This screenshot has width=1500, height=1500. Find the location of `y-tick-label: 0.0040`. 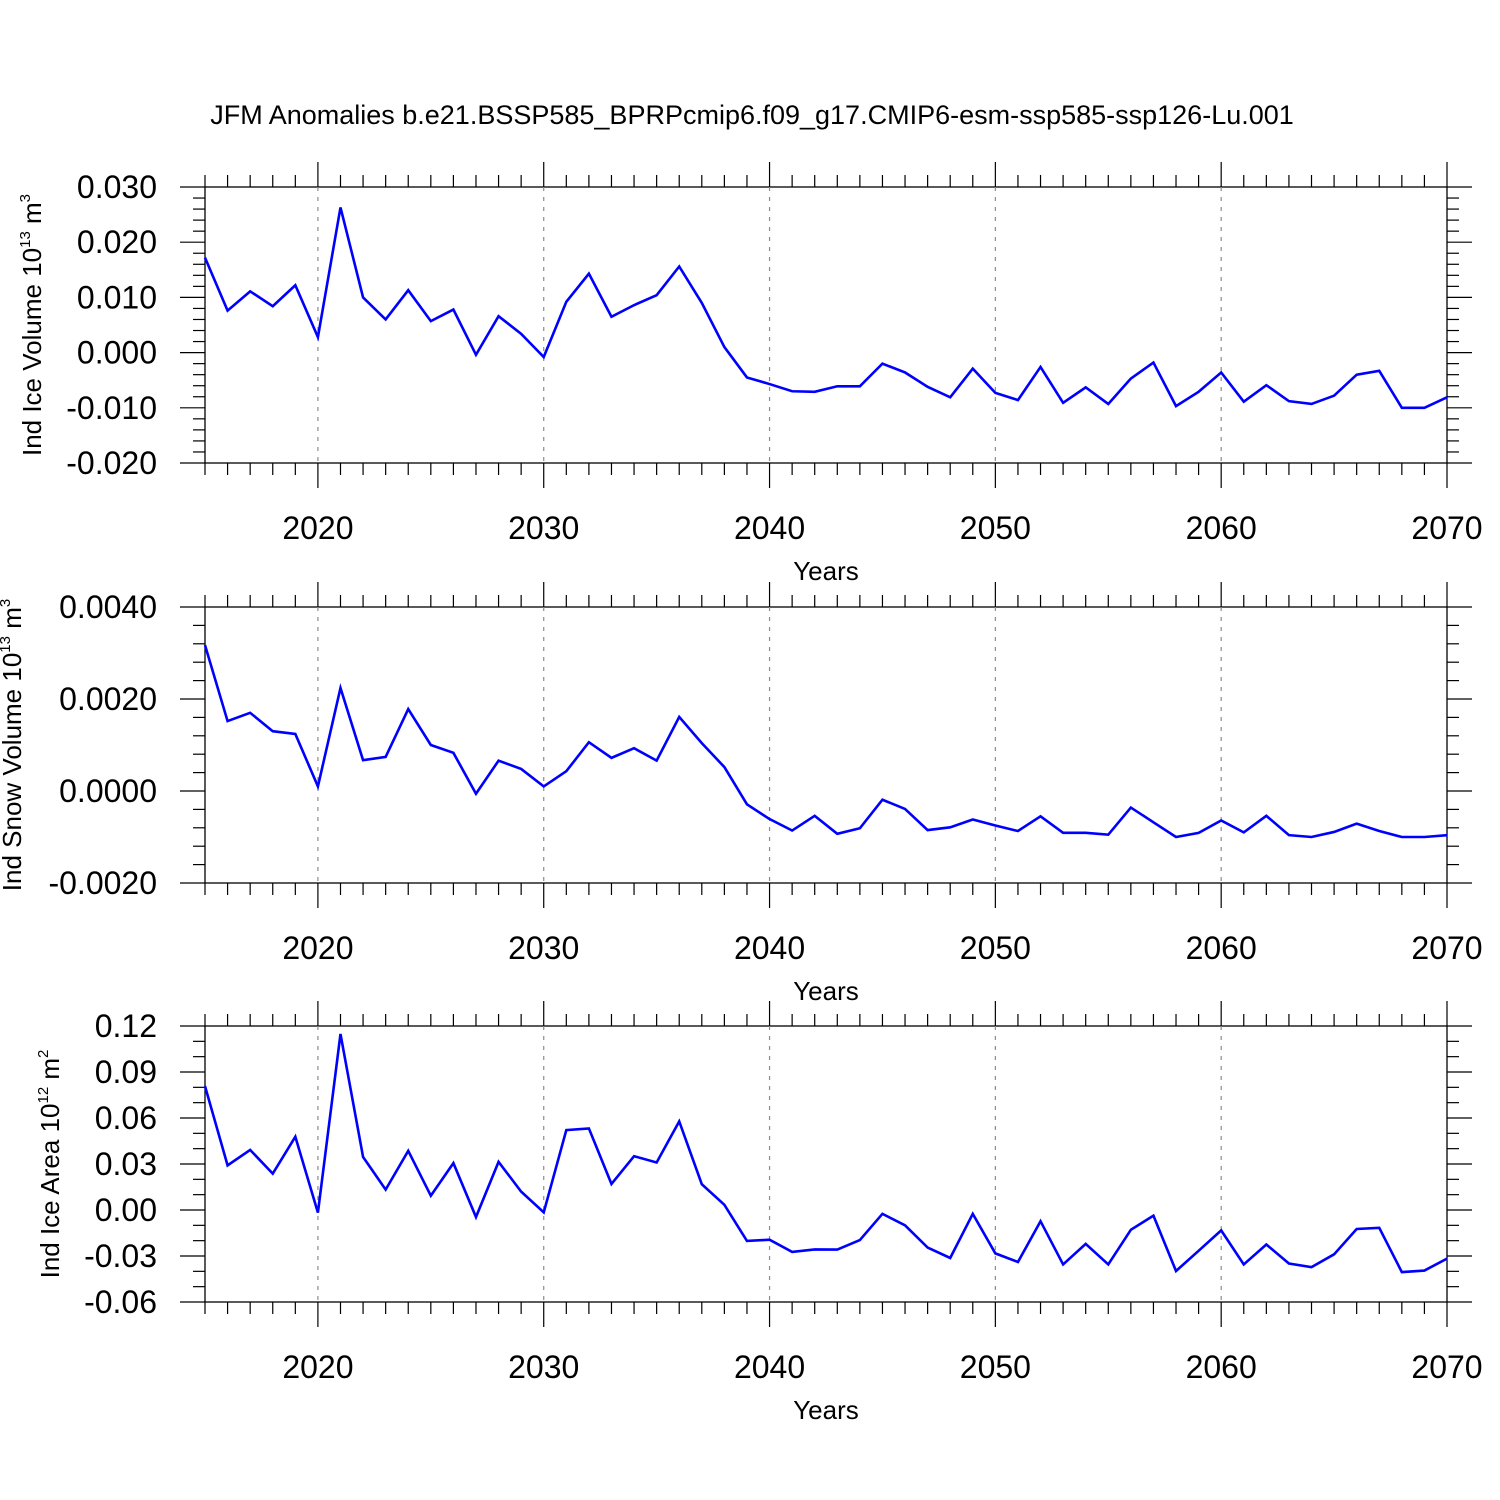

y-tick-label: 0.0040 is located at coordinates (108, 607).